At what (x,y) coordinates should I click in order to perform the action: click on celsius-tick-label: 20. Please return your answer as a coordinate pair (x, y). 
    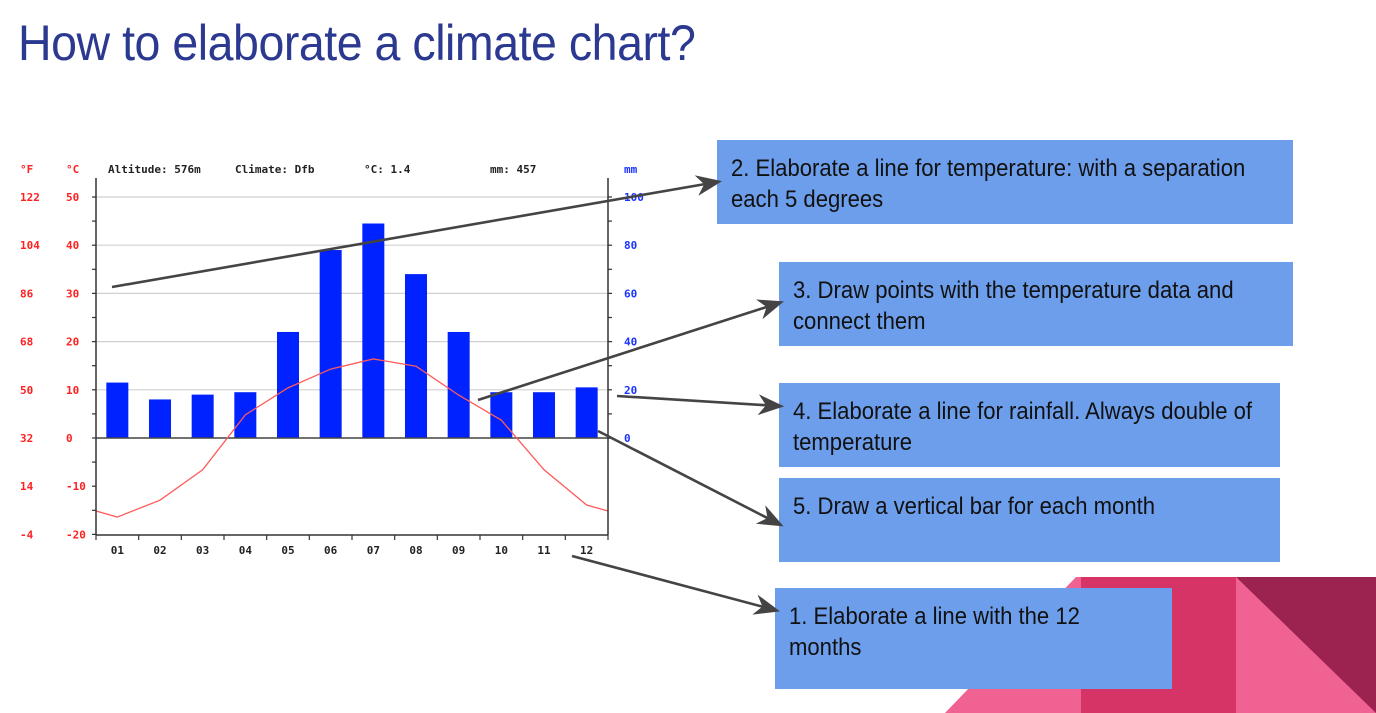
    Looking at the image, I should click on (72, 342).